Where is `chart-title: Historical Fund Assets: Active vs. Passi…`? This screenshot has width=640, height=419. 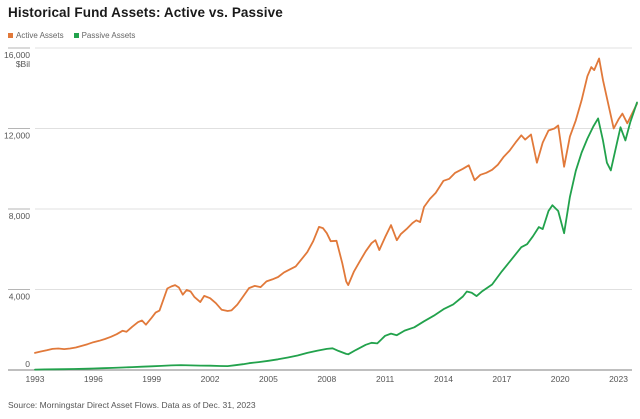
chart-title: Historical Fund Assets: Active vs. Passi… is located at coordinates (145, 12).